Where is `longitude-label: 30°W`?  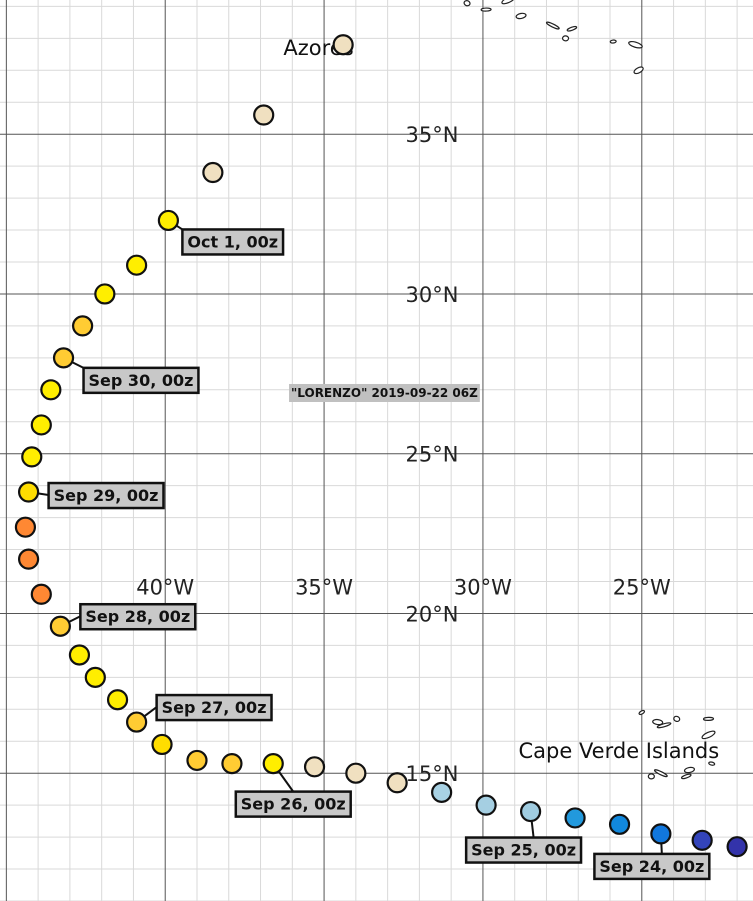 longitude-label: 30°W is located at coordinates (483, 587).